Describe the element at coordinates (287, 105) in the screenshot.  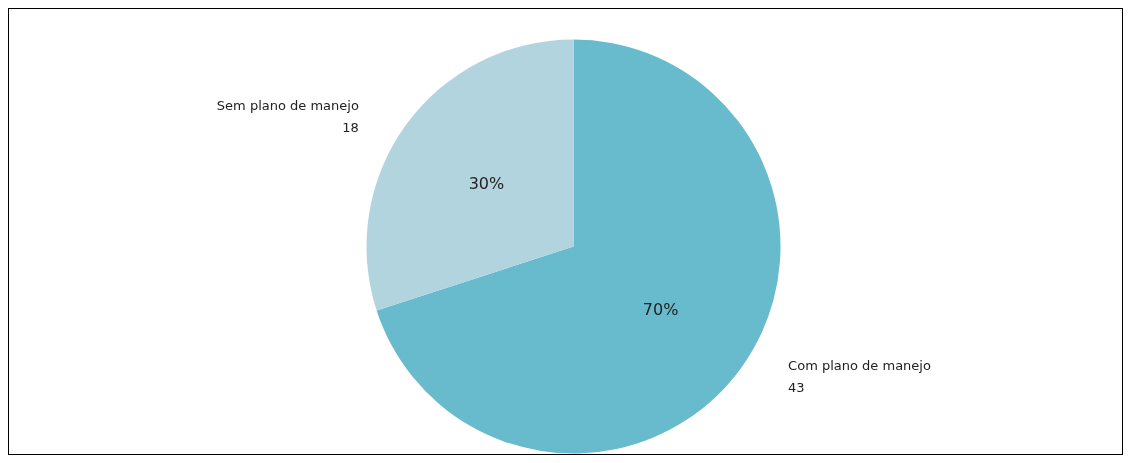
I see `slice-label: Sem plano de manejo` at that location.